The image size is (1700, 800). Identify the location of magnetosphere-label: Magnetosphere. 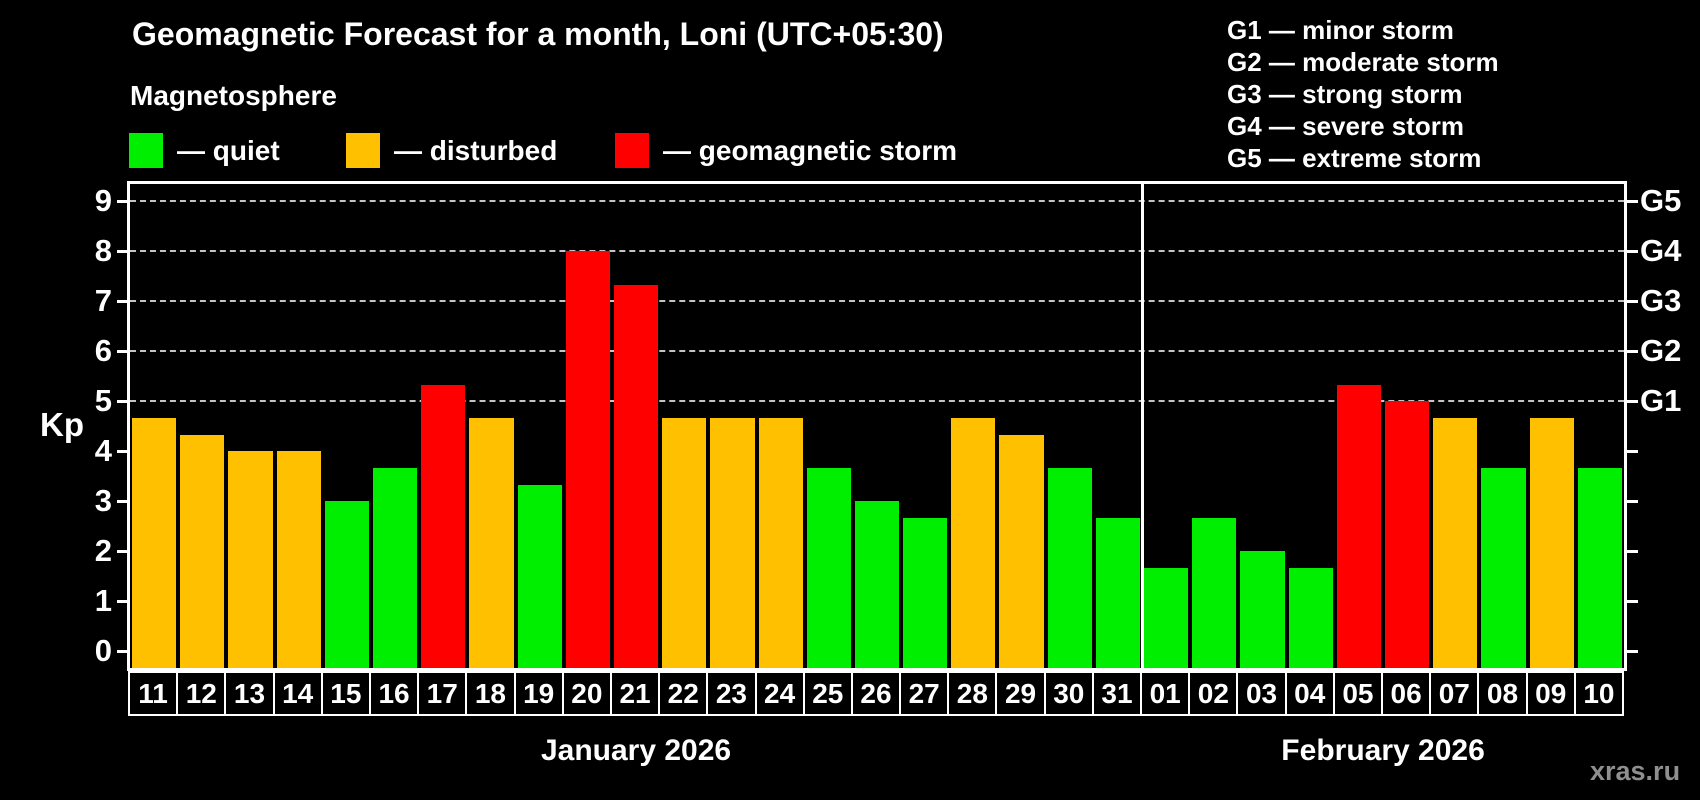
(233, 95).